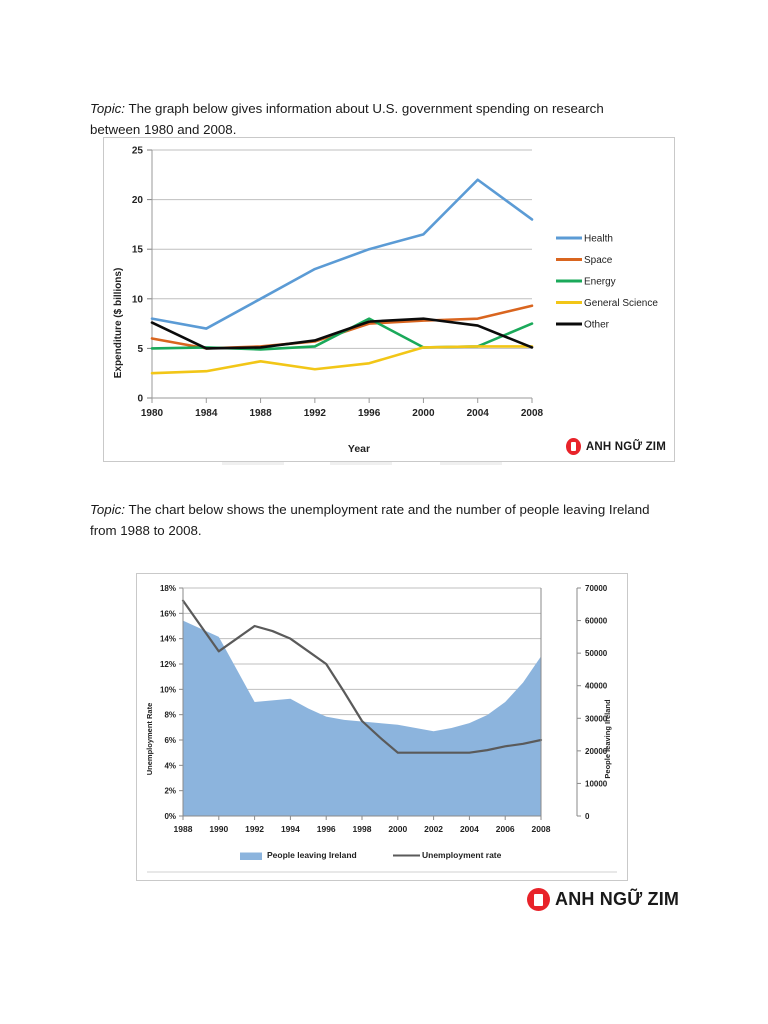  I want to click on left-tick-label: 16%, so click(168, 613).